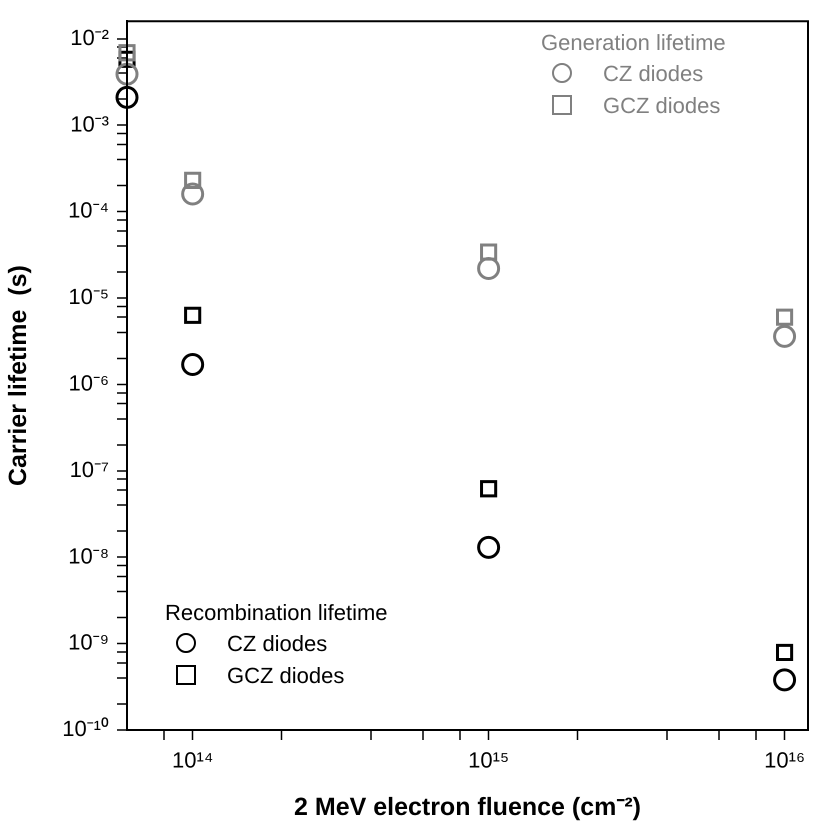 Image resolution: width=821 pixels, height=827 pixels. Describe the element at coordinates (489, 759) in the screenshot. I see `x-tick-label: 10¹⁵` at that location.